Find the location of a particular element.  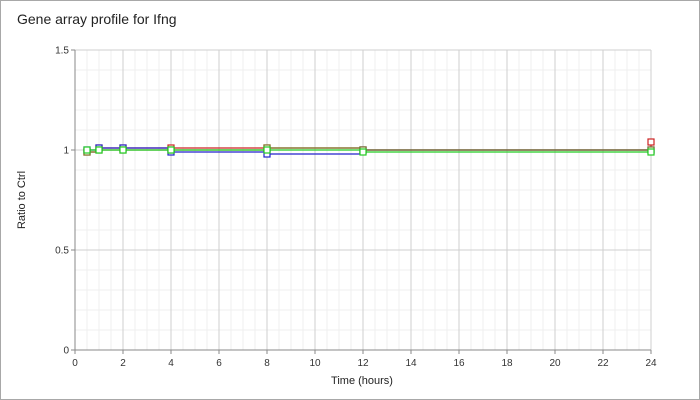

x-tick-label: 20 is located at coordinates (555, 363).